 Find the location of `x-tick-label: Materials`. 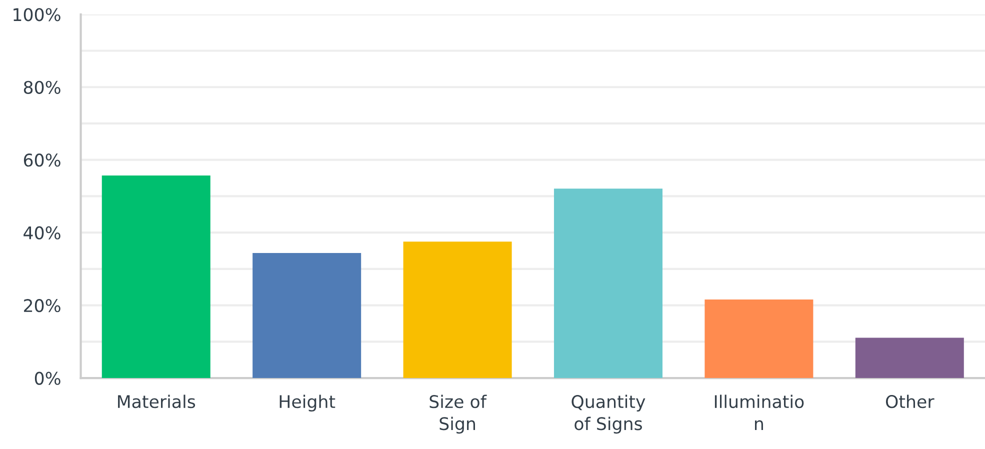

x-tick-label: Materials is located at coordinates (157, 401).